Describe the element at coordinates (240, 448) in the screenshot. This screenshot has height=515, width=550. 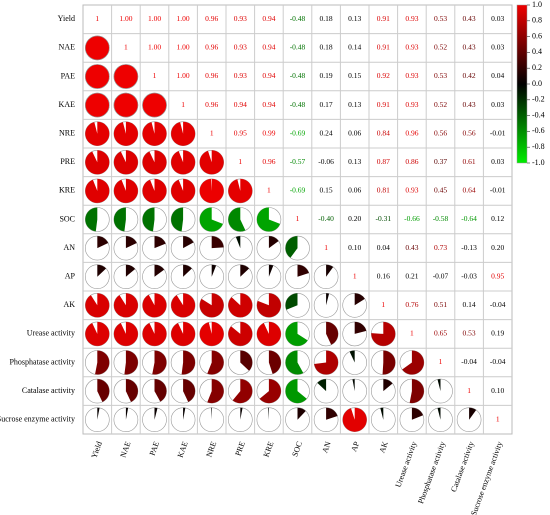
I see `column-label: PRE` at that location.